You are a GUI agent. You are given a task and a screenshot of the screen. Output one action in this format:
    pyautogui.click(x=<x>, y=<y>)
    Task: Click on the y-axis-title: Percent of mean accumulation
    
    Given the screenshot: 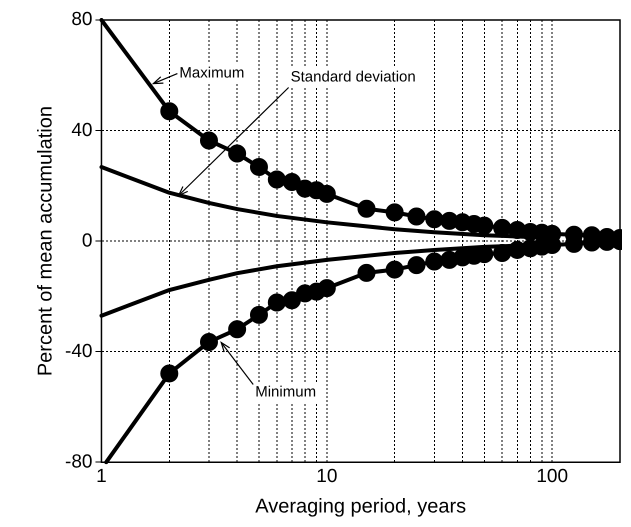 What is the action you would take?
    pyautogui.click(x=45, y=241)
    